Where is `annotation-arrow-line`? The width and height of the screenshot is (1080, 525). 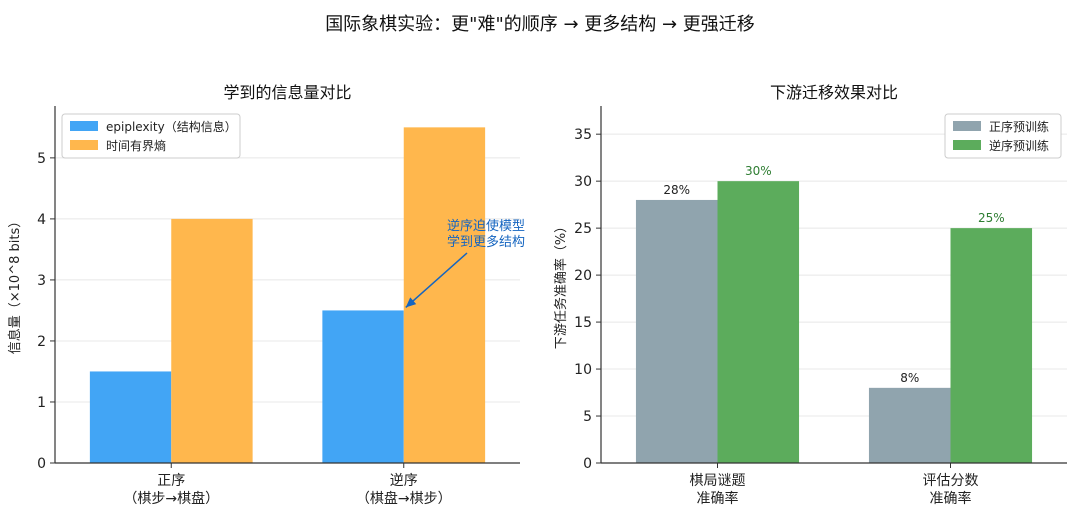
annotation-arrow-line is located at coordinates (436, 280).